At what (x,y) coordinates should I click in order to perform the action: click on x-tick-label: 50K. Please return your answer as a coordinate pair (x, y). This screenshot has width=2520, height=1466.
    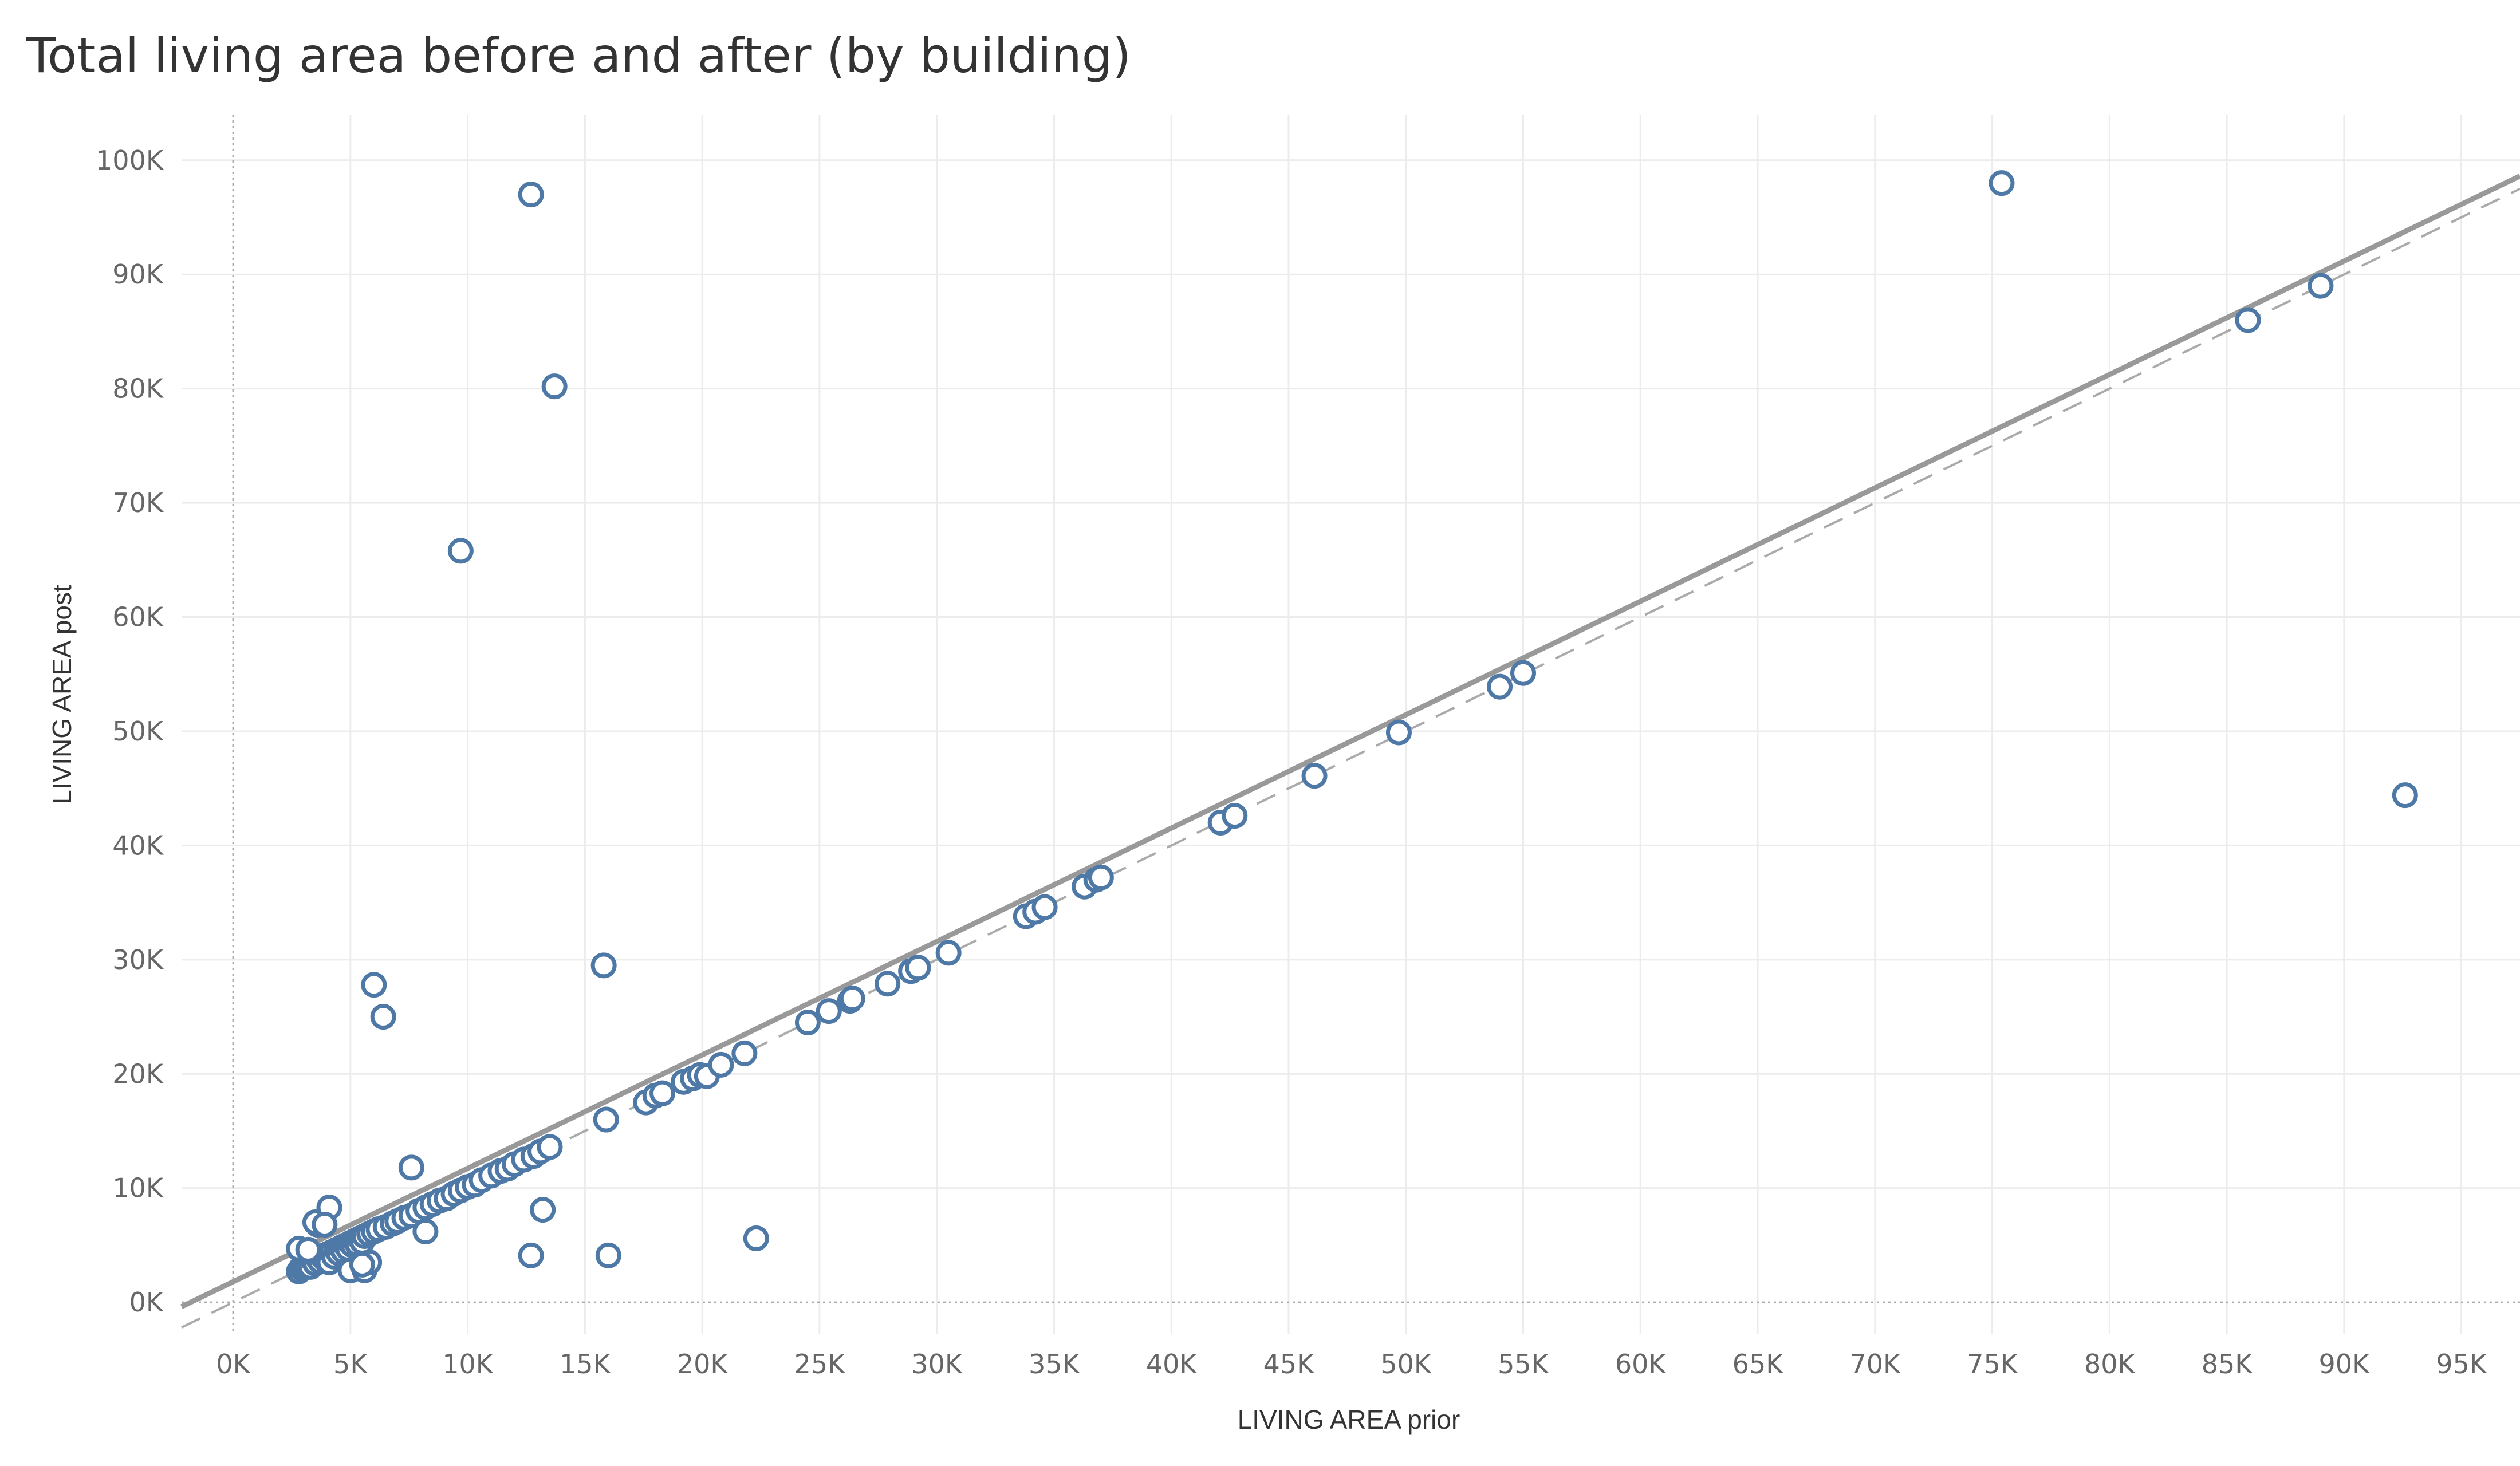
    Looking at the image, I should click on (1406, 1364).